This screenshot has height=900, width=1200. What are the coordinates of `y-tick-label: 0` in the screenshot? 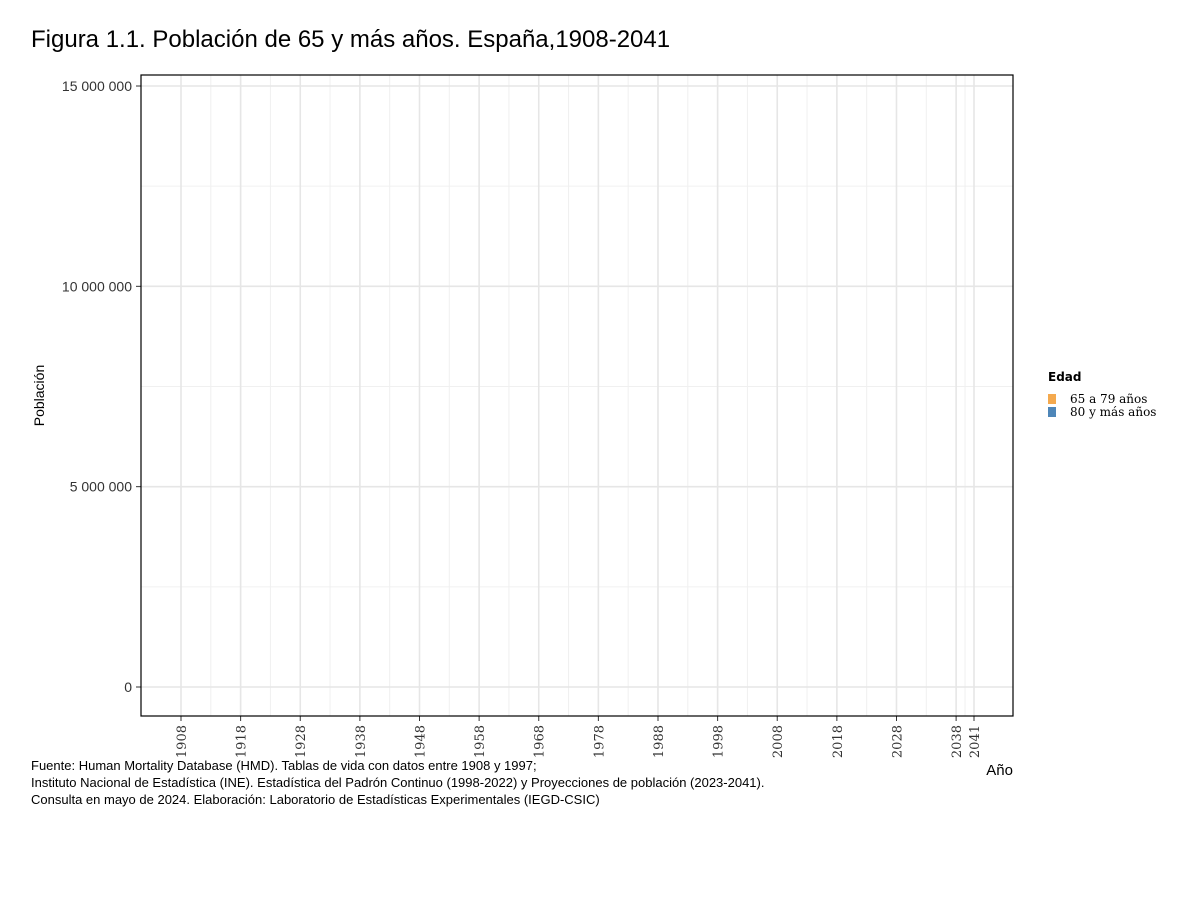 It's located at (128, 687).